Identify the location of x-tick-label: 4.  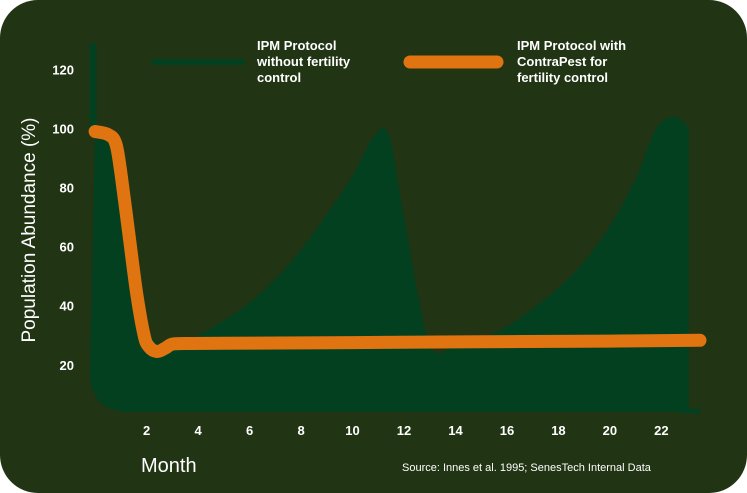
(198, 430).